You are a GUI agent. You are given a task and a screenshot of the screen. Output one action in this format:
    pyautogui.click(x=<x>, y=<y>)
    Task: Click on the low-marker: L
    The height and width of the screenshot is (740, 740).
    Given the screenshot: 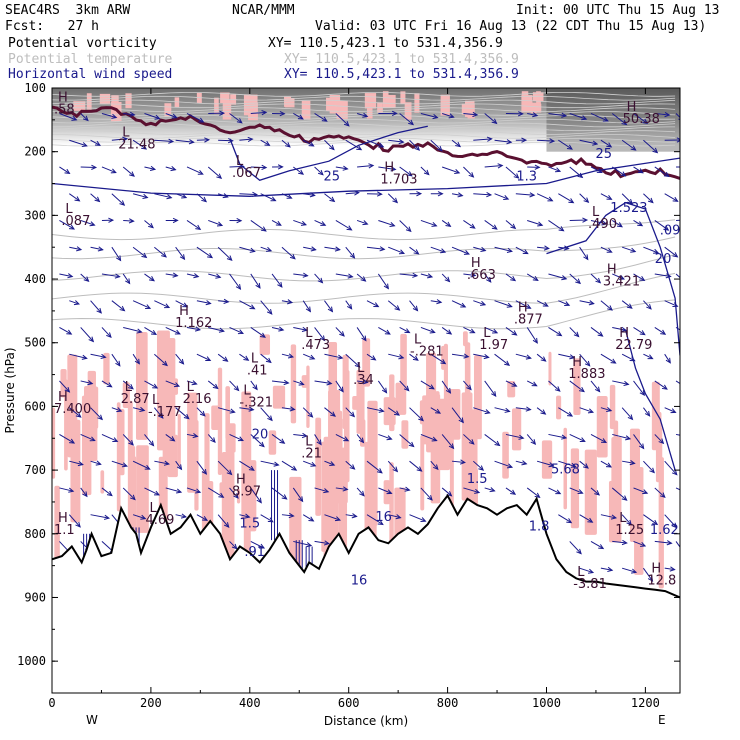 What is the action you would take?
    pyautogui.click(x=309, y=333)
    